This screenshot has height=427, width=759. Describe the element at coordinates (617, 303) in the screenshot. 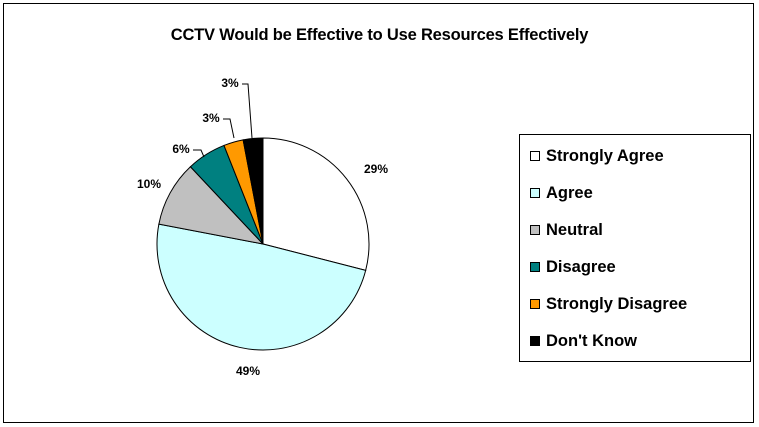

I see `legend-label: Strongly Disagree` at that location.